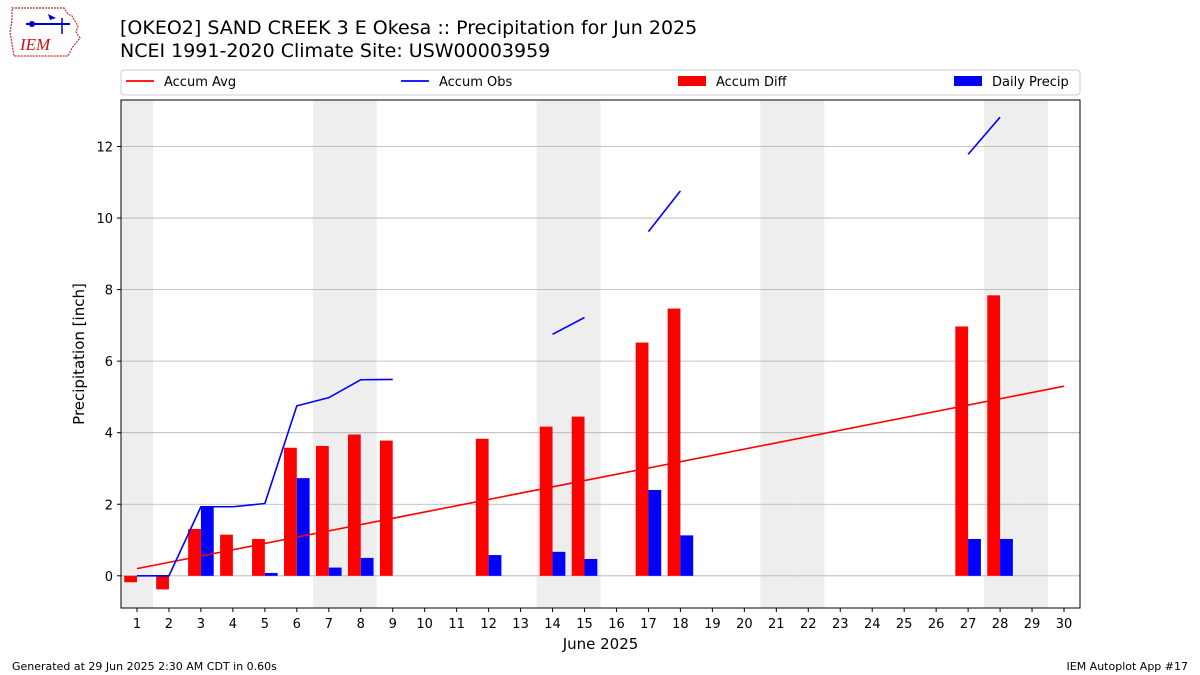  I want to click on x-tick-label: 27, so click(968, 624).